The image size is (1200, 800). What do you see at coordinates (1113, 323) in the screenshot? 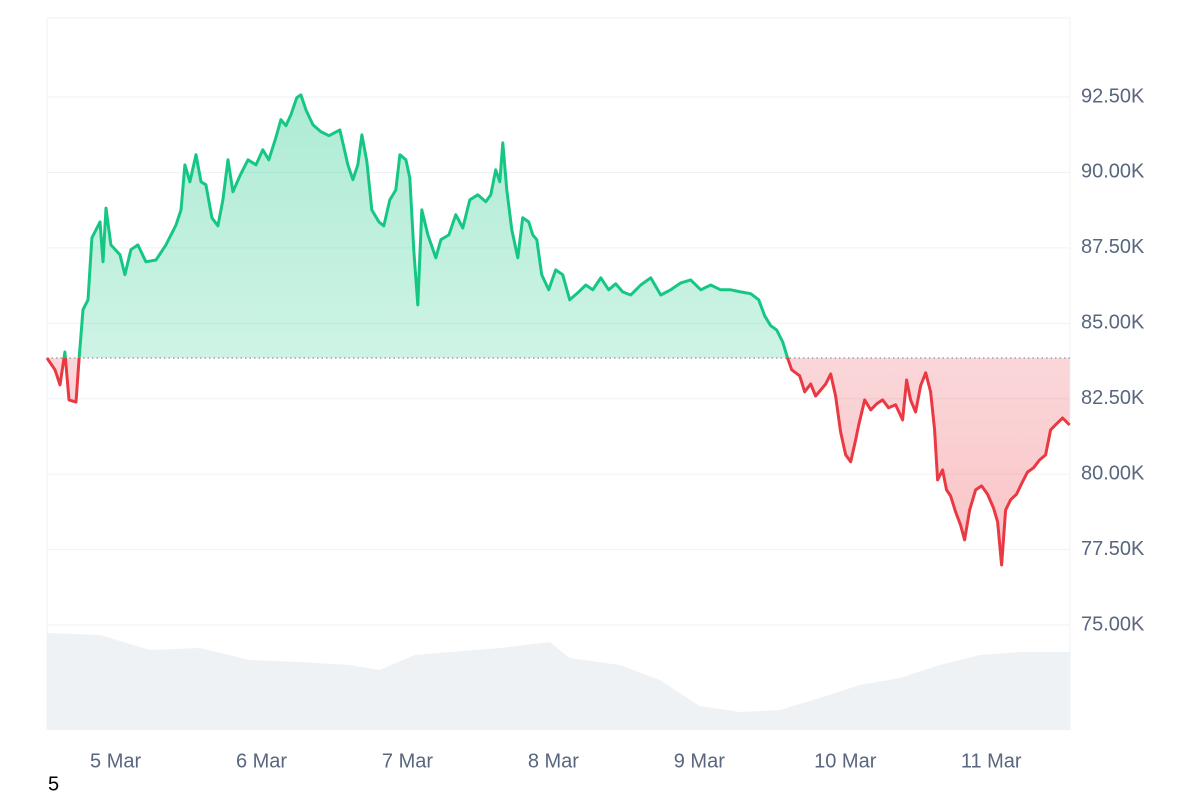
I see `y-tick-label: 85.00K` at bounding box center [1113, 323].